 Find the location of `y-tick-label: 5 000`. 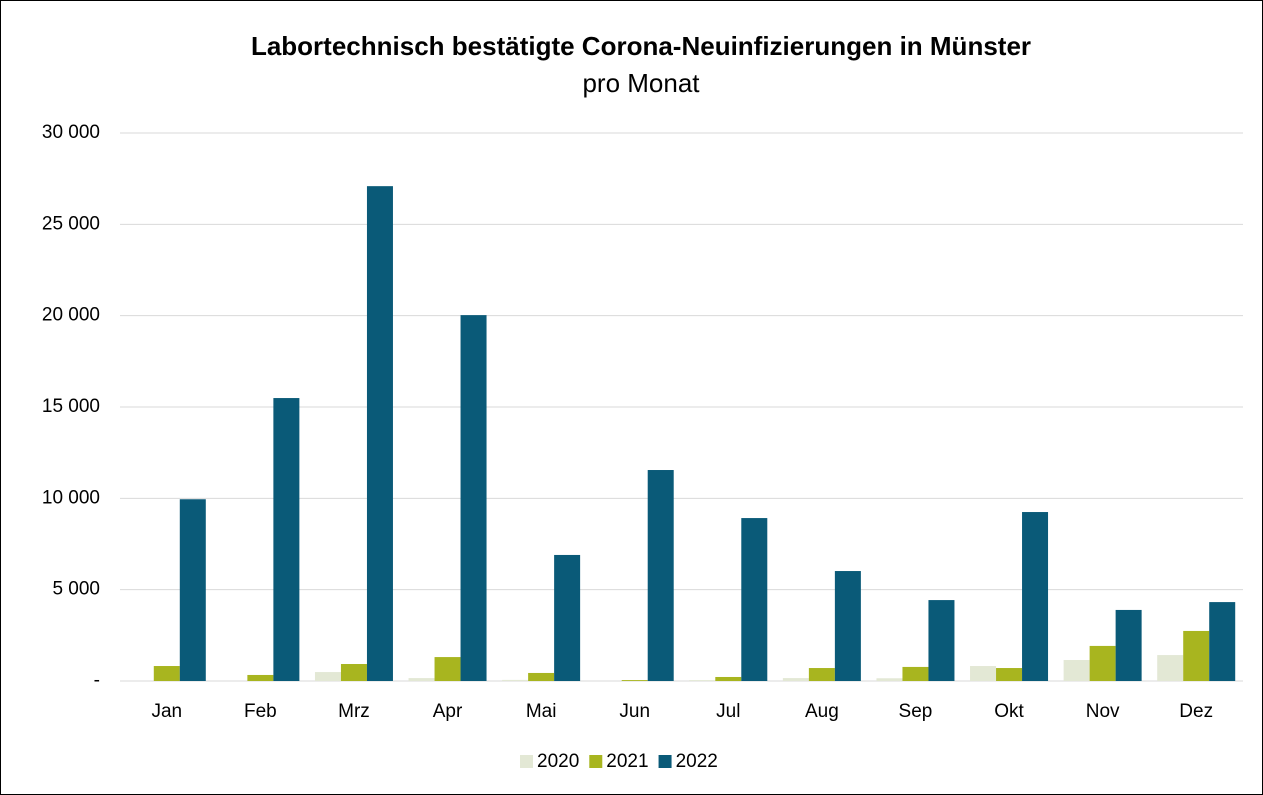

y-tick-label: 5 000 is located at coordinates (76, 589).